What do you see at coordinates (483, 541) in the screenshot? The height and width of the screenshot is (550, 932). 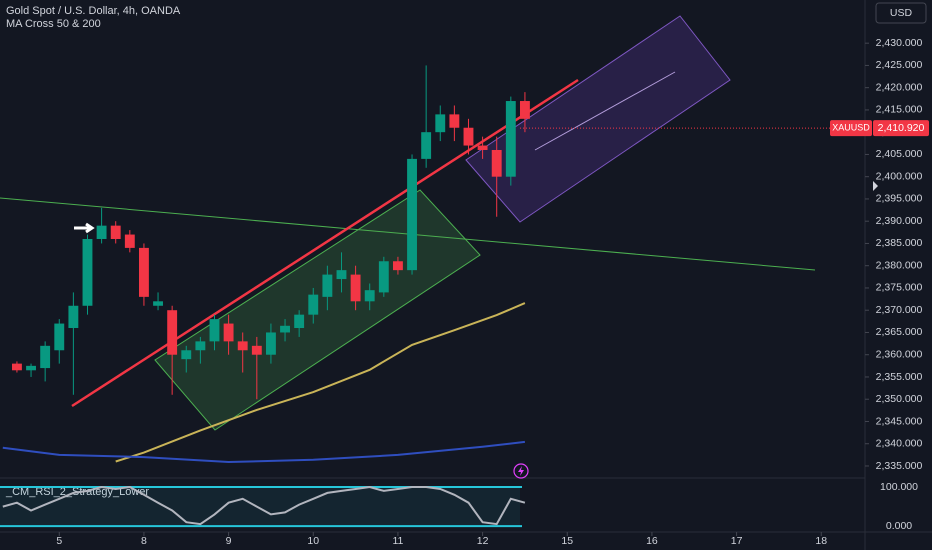 I see `x-tick-label: 12` at bounding box center [483, 541].